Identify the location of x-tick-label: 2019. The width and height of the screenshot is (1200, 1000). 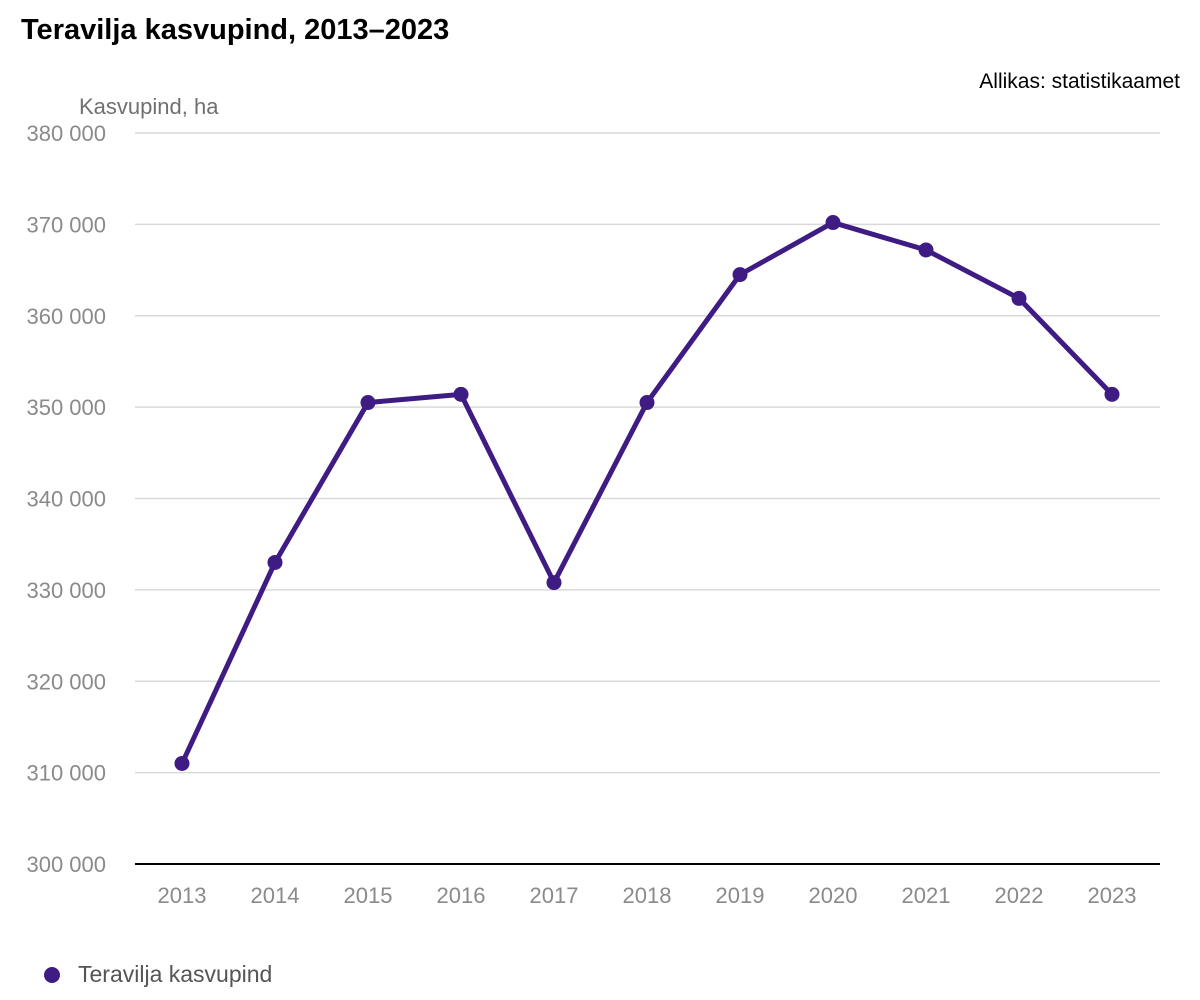
(740, 895).